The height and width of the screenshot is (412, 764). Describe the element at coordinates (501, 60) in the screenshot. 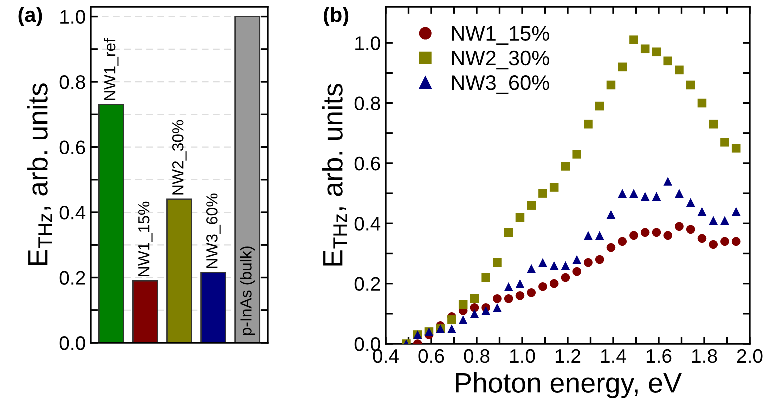

I see `legend-label: NW2_30%` at that location.